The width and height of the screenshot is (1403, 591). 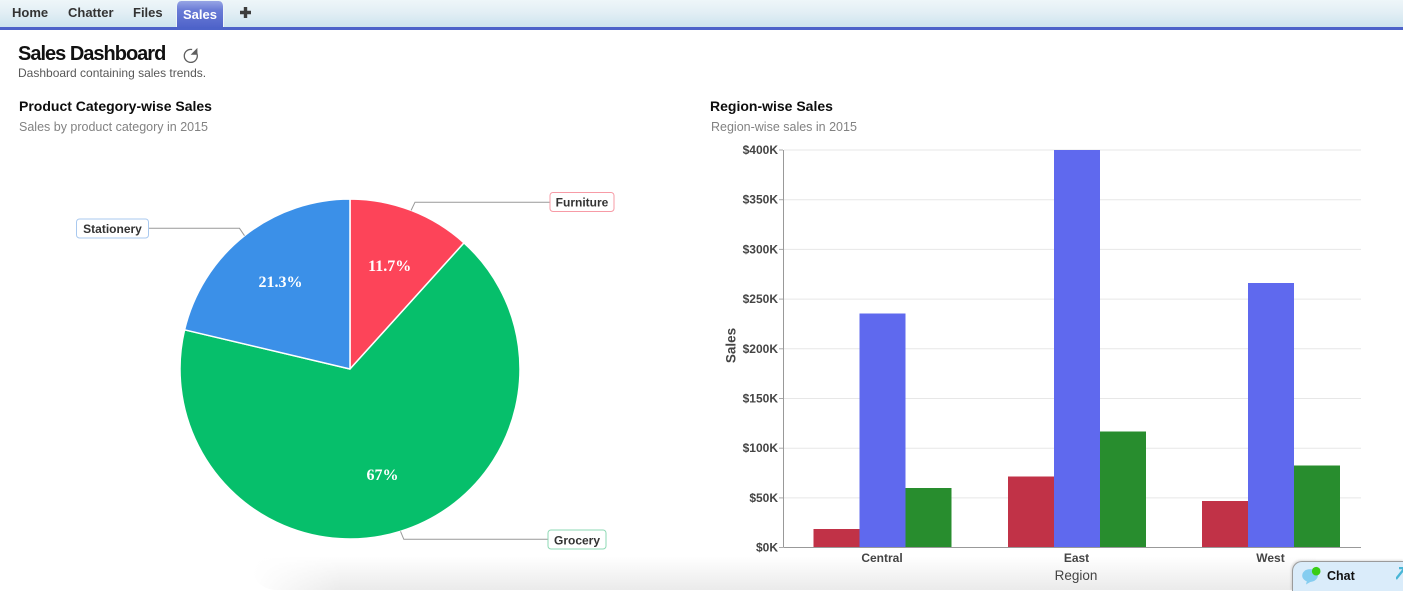 I want to click on svg-text: 21.3%, so click(x=281, y=282).